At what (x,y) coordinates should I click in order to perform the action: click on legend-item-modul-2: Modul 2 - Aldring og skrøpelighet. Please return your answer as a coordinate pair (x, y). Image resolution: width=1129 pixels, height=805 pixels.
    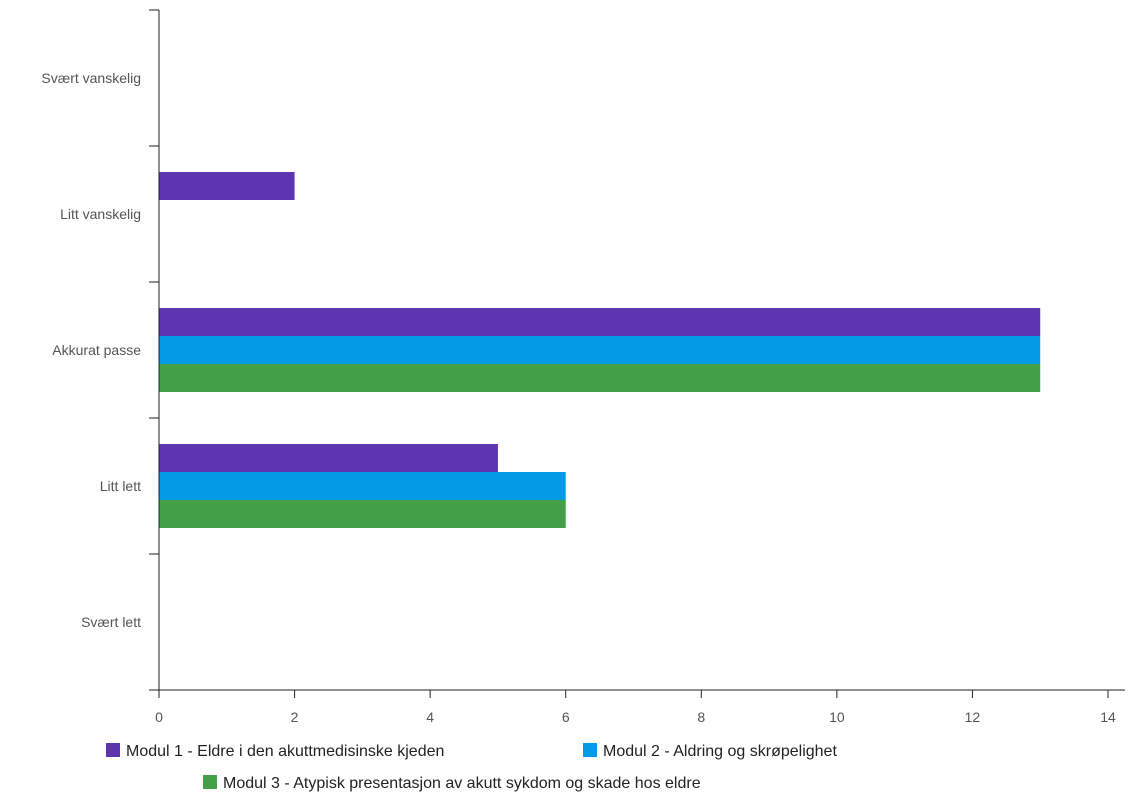
    Looking at the image, I should click on (710, 751).